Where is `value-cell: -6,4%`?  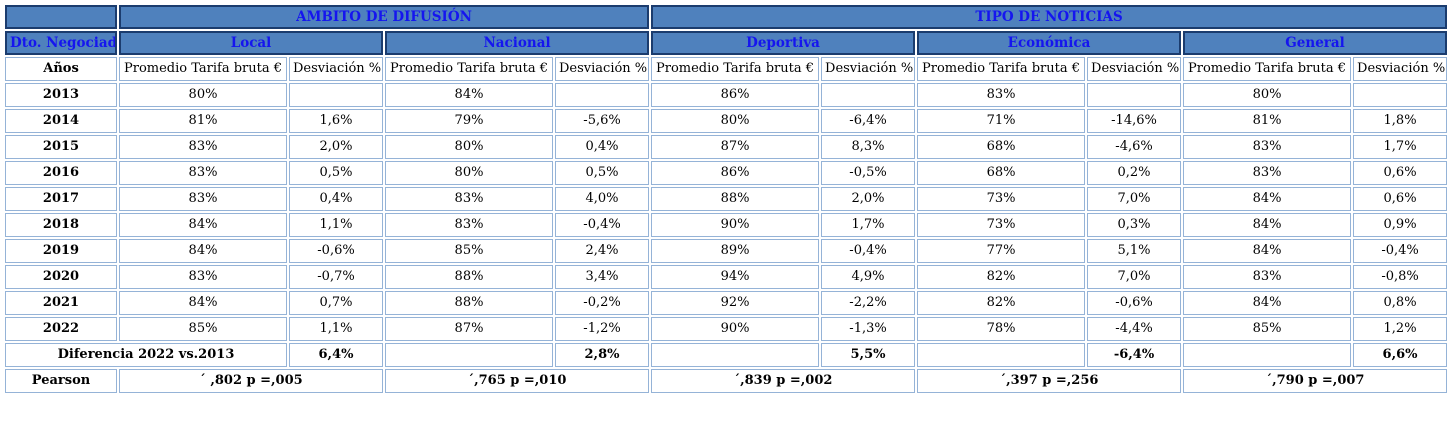 value-cell: -6,4% is located at coordinates (1134, 355).